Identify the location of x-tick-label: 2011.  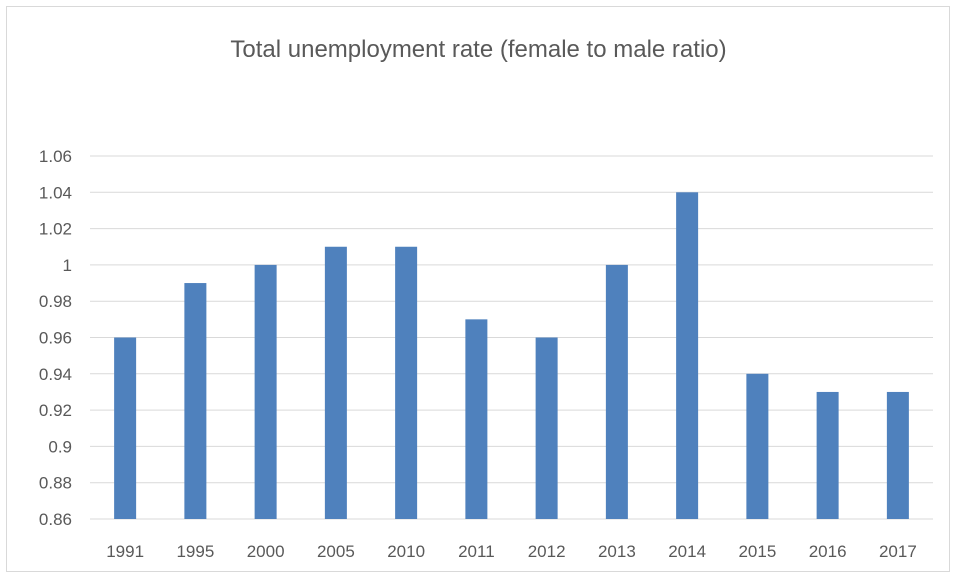
(476, 551).